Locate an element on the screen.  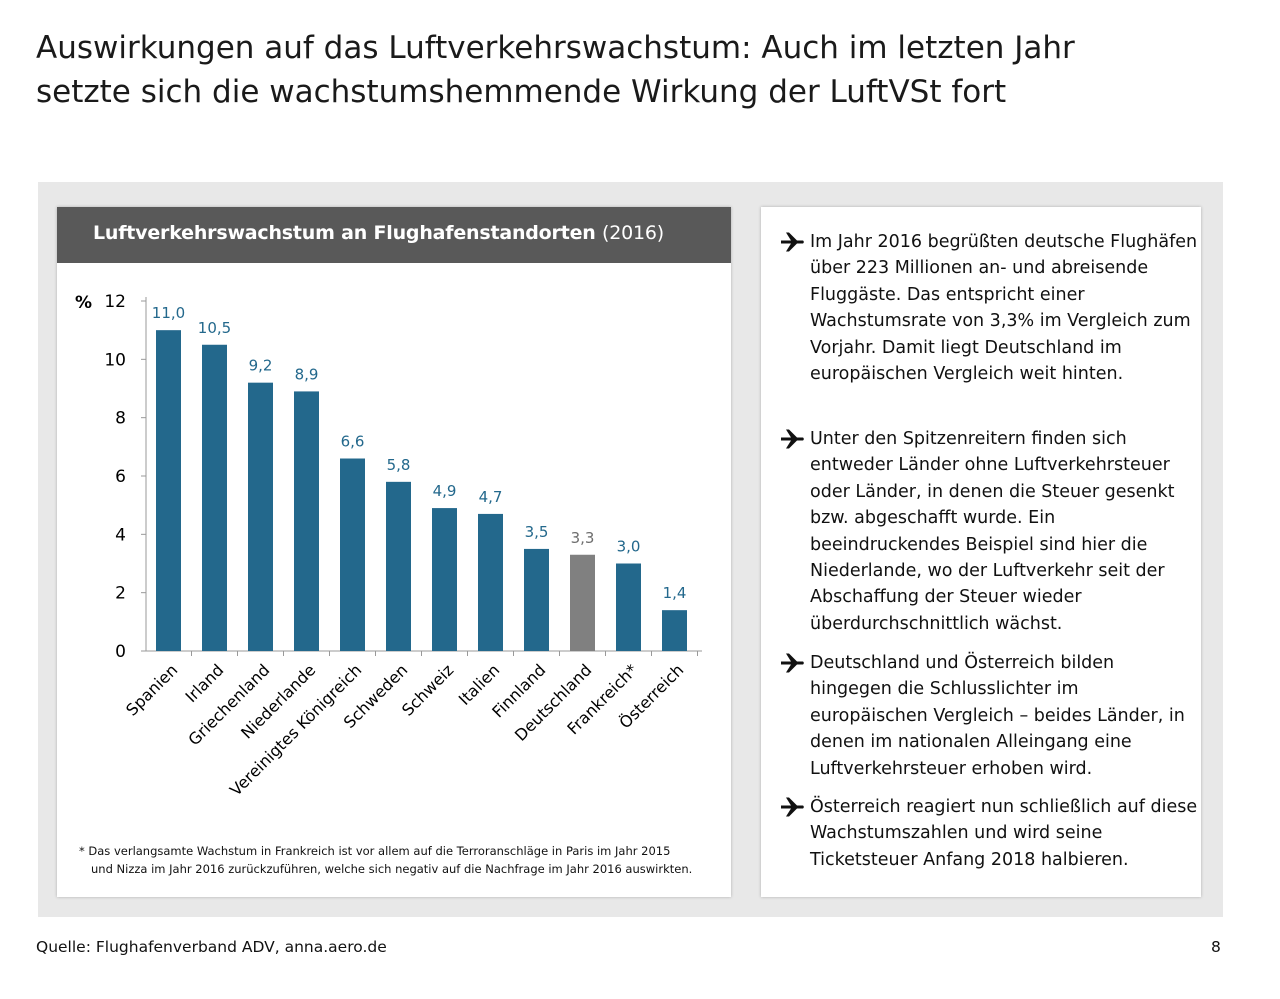
y-tick-label: 8 is located at coordinates (120, 419).